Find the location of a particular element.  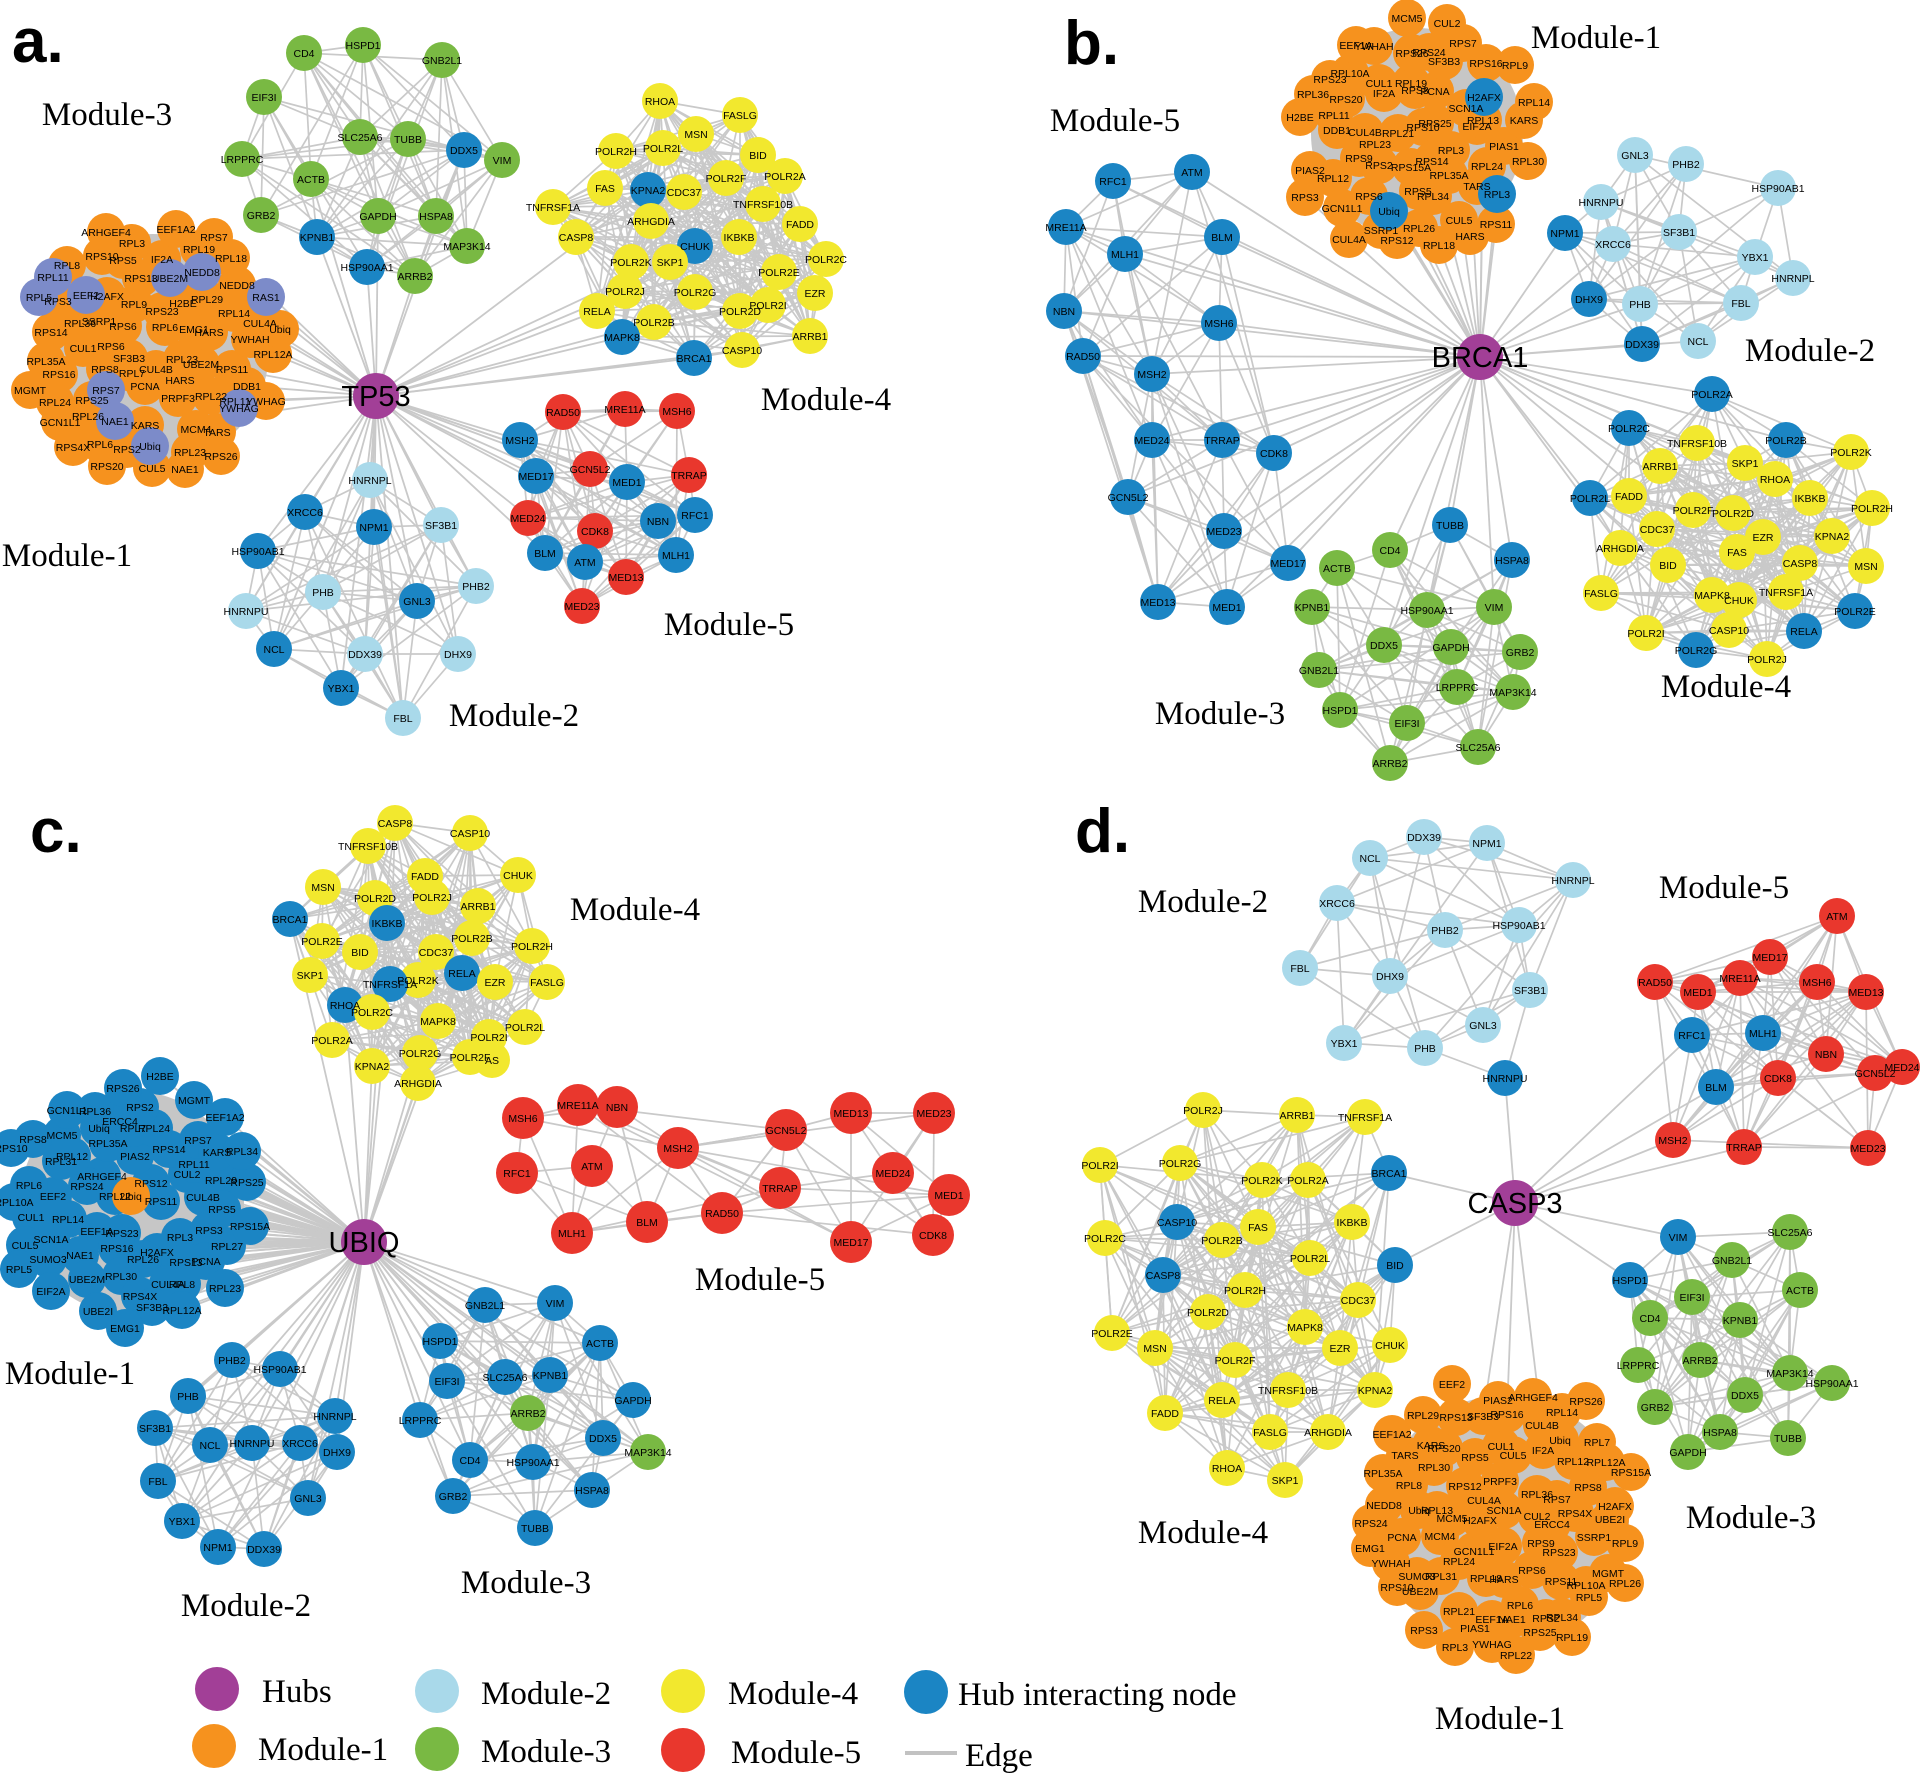

svg-text: RPL11 is located at coordinates (1333, 116).